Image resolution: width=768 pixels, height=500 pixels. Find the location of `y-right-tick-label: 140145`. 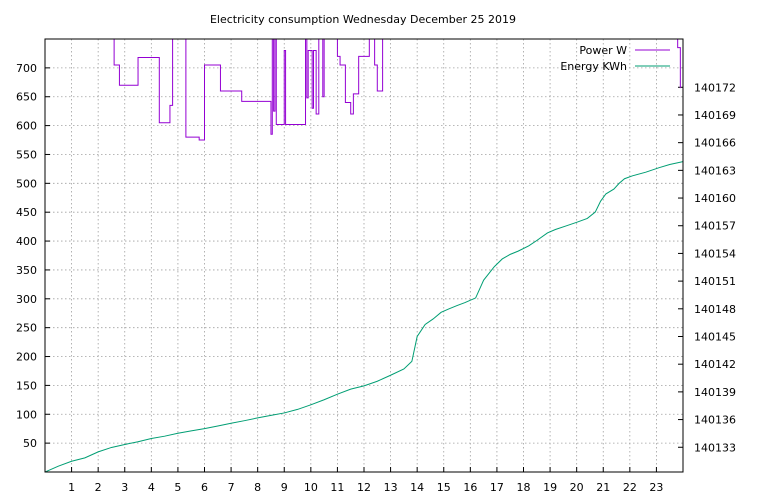

y-right-tick-label: 140145 is located at coordinates (715, 336).